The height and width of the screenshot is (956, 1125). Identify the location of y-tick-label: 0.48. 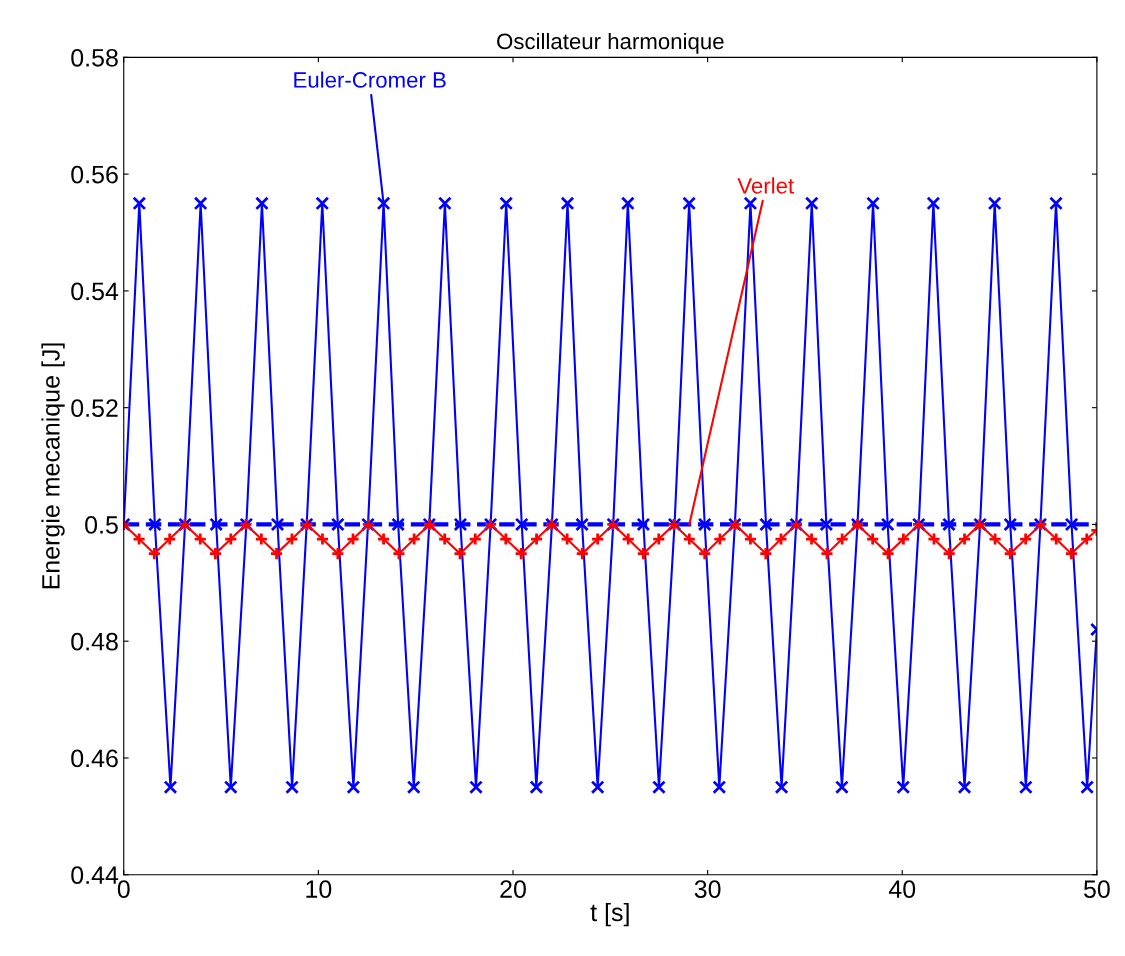
(94, 641).